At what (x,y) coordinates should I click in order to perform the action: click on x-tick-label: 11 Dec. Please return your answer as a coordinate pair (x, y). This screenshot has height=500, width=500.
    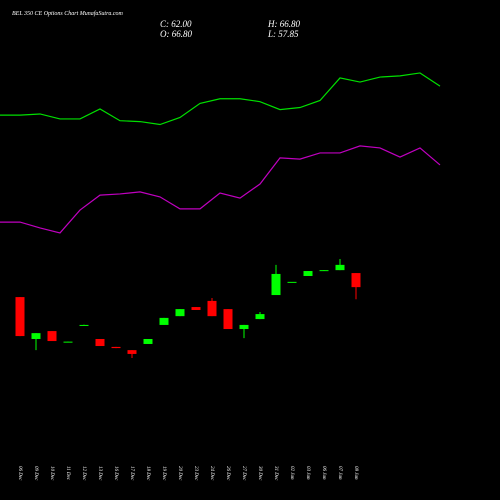
    Looking at the image, I should click on (67, 473).